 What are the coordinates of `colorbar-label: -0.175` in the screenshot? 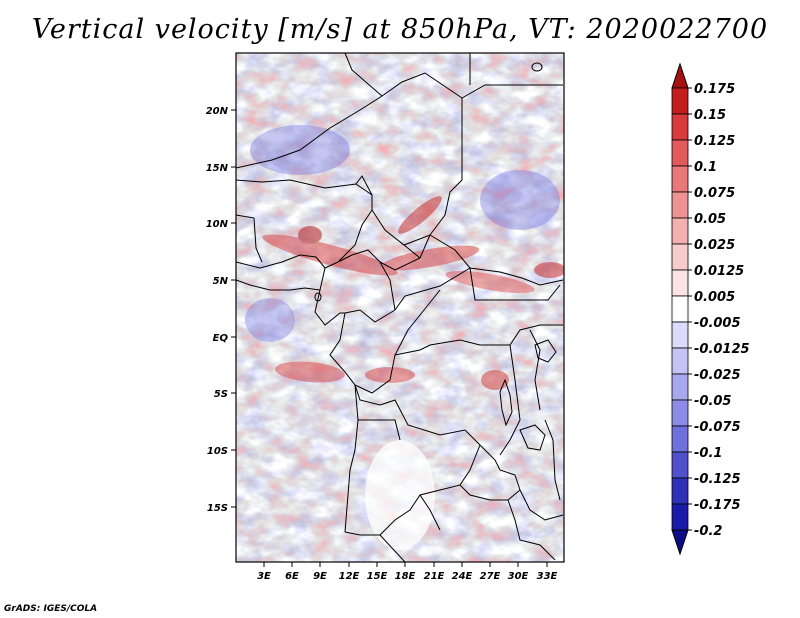 It's located at (717, 505).